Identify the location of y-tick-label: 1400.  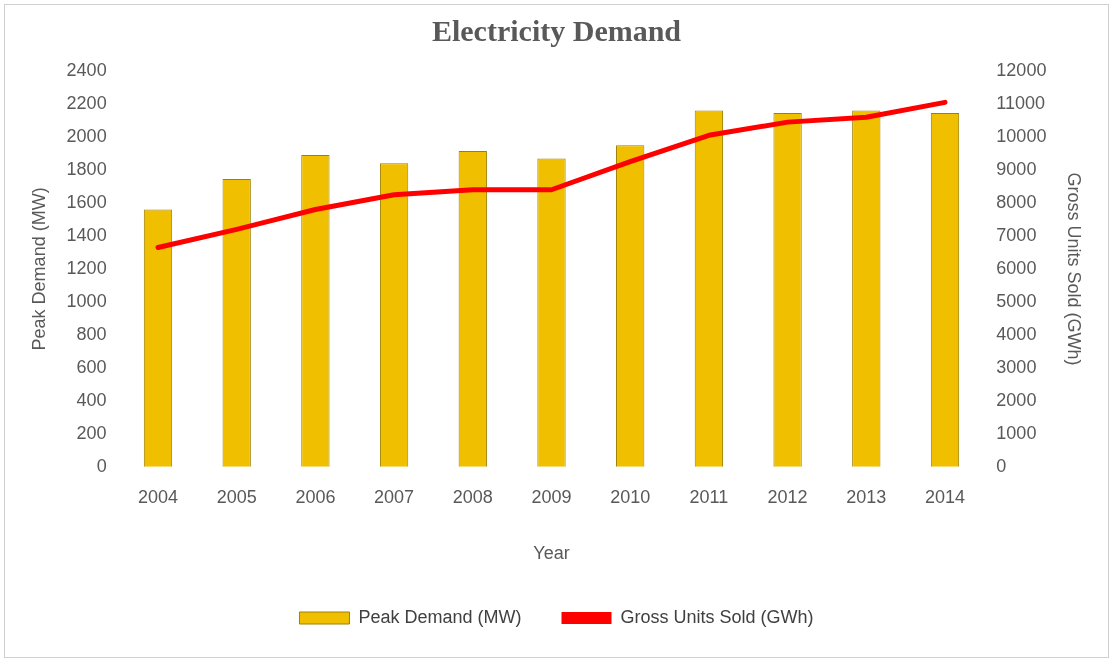
(86, 234).